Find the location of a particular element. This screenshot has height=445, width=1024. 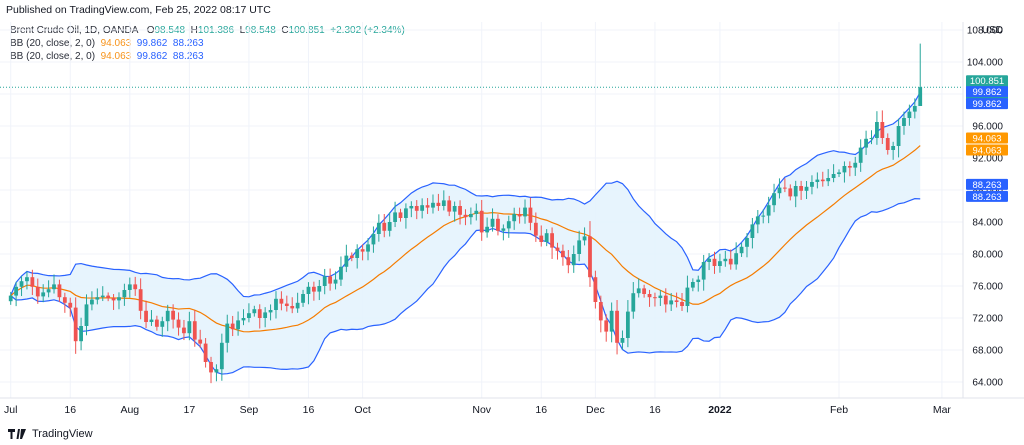

basis-badge-1-text: 94.063 is located at coordinates (986, 138).